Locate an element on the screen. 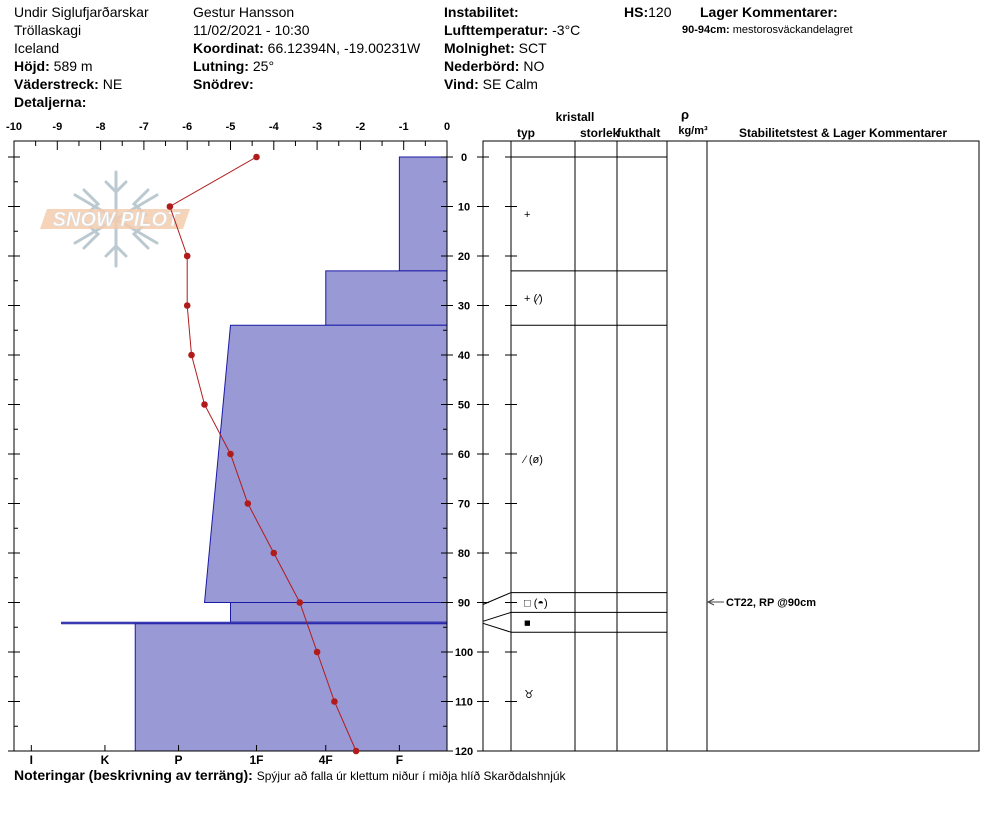 The height and width of the screenshot is (840, 994). depth-tick-label: 120 is located at coordinates (464, 752).